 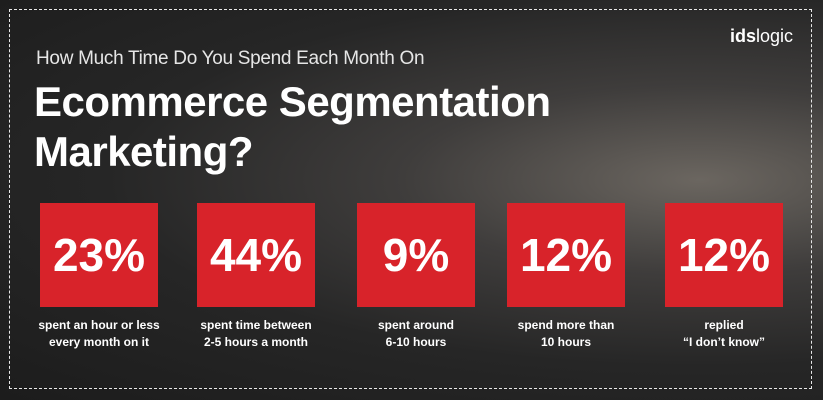 What do you see at coordinates (415, 325) in the screenshot?
I see `stat-label: spent around` at bounding box center [415, 325].